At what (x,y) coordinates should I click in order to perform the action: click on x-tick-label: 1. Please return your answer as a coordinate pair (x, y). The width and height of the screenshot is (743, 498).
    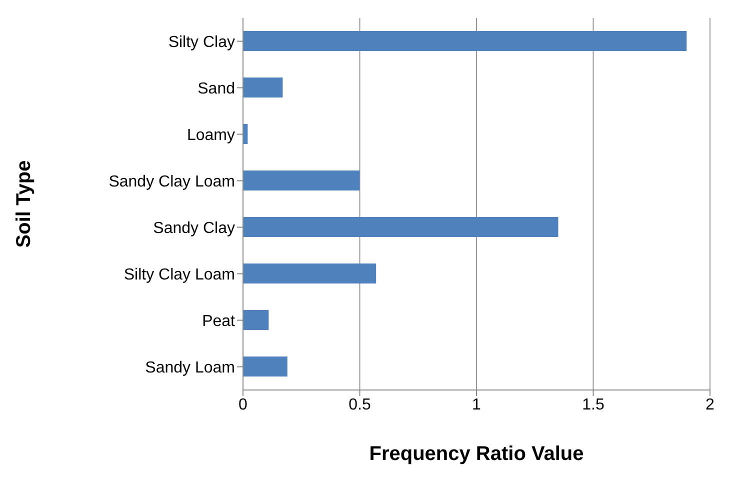
    Looking at the image, I should click on (477, 405).